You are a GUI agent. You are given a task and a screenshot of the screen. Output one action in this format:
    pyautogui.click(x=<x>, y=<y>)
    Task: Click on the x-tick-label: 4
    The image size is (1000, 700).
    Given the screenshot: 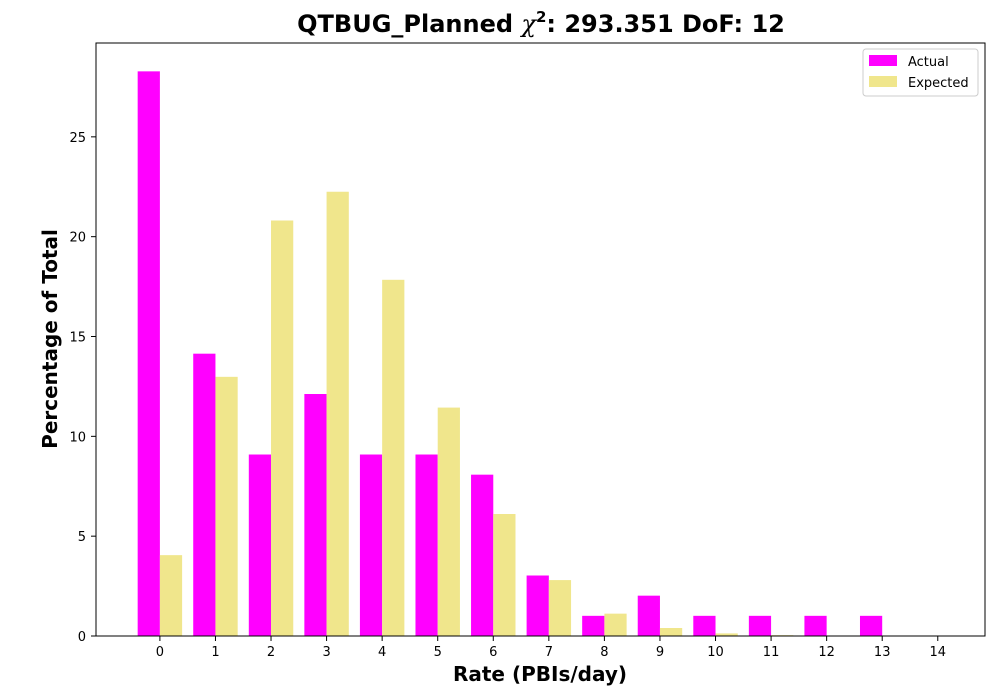 What is the action you would take?
    pyautogui.click(x=382, y=652)
    